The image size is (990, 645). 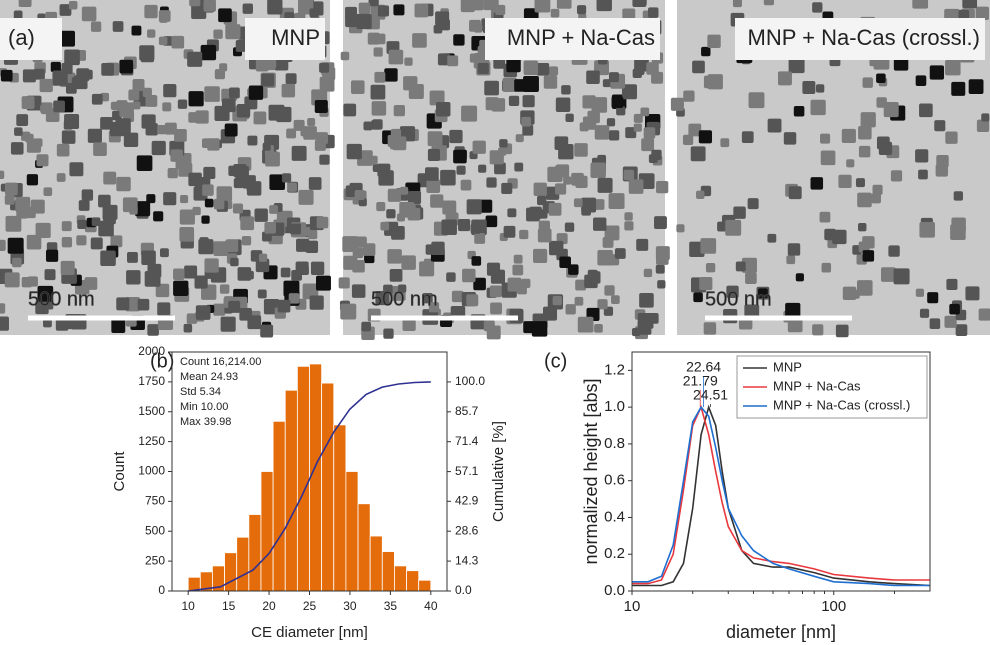 What do you see at coordinates (614, 369) in the screenshot?
I see `y-tick-label: 1.2` at bounding box center [614, 369].